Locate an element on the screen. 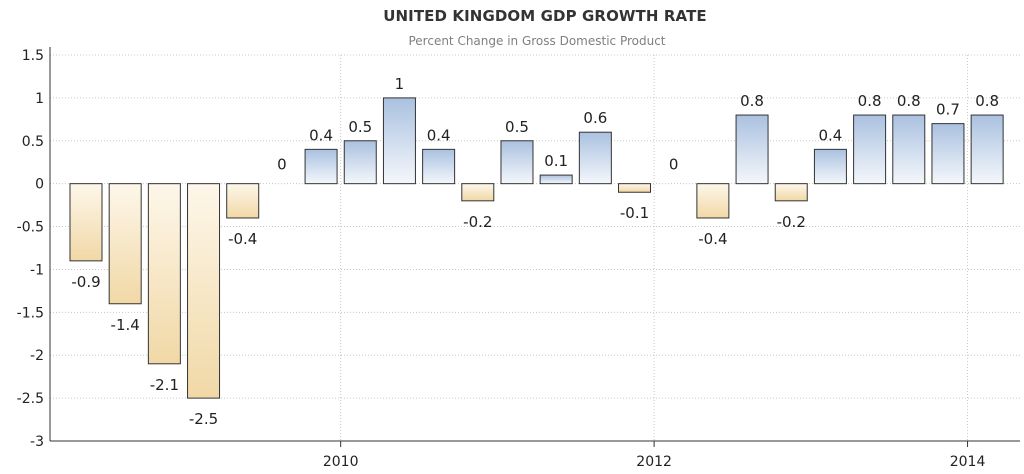  y-tick-label: 1 is located at coordinates (39, 99).